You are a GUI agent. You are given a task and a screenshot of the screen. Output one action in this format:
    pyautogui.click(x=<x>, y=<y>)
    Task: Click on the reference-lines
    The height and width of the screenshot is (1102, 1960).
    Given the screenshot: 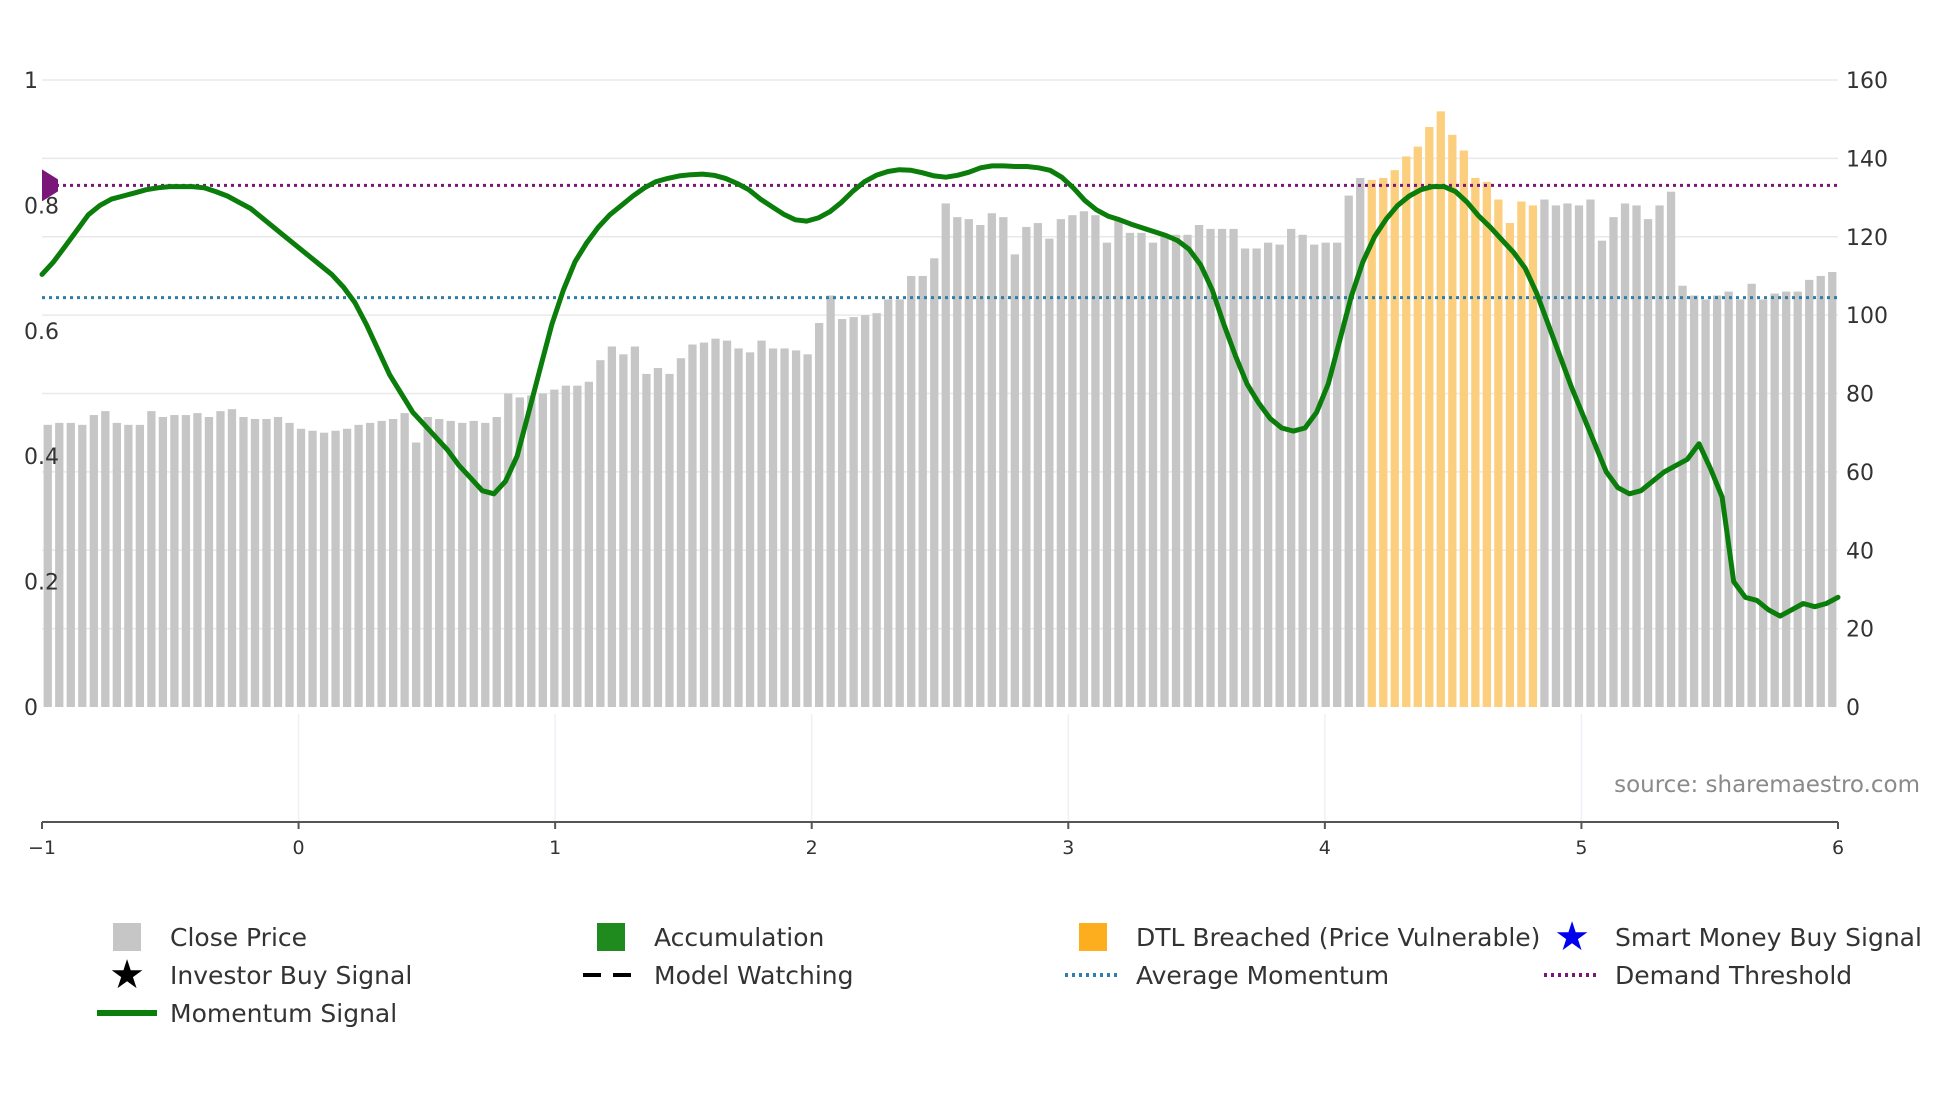 What is the action you would take?
    pyautogui.click(x=940, y=234)
    